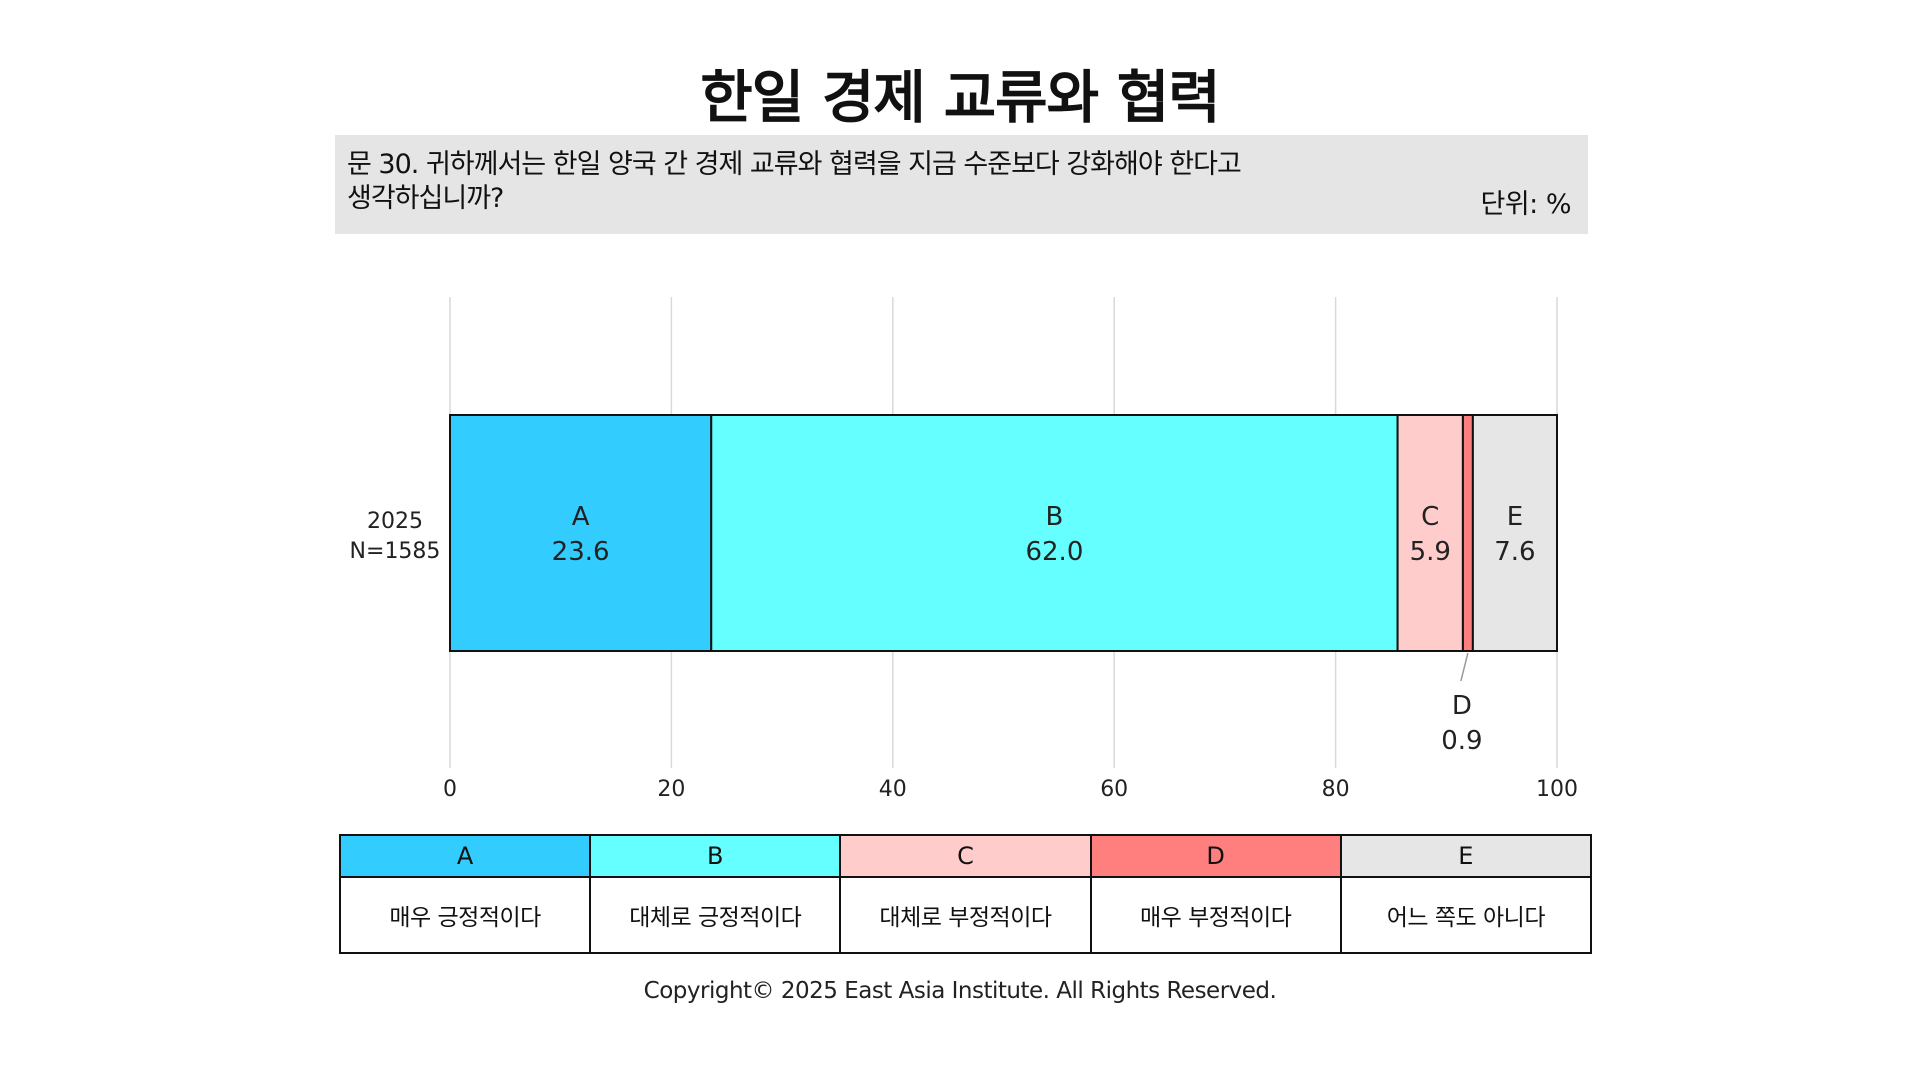  I want to click on x-tick-label-0: 0, so click(450, 789).